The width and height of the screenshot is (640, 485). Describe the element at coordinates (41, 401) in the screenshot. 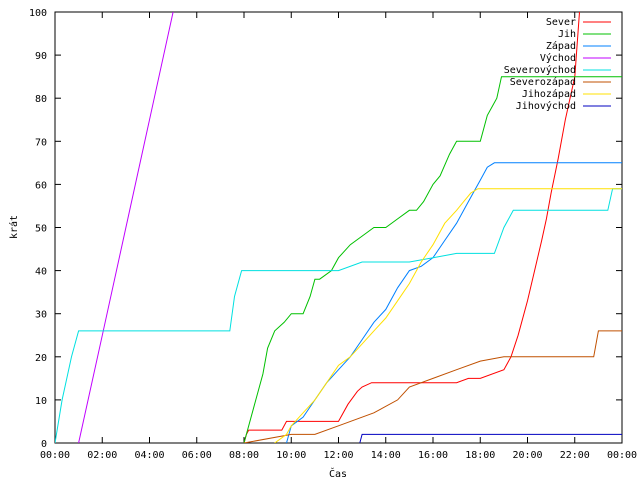

I see `y-tick-label: 10` at that location.